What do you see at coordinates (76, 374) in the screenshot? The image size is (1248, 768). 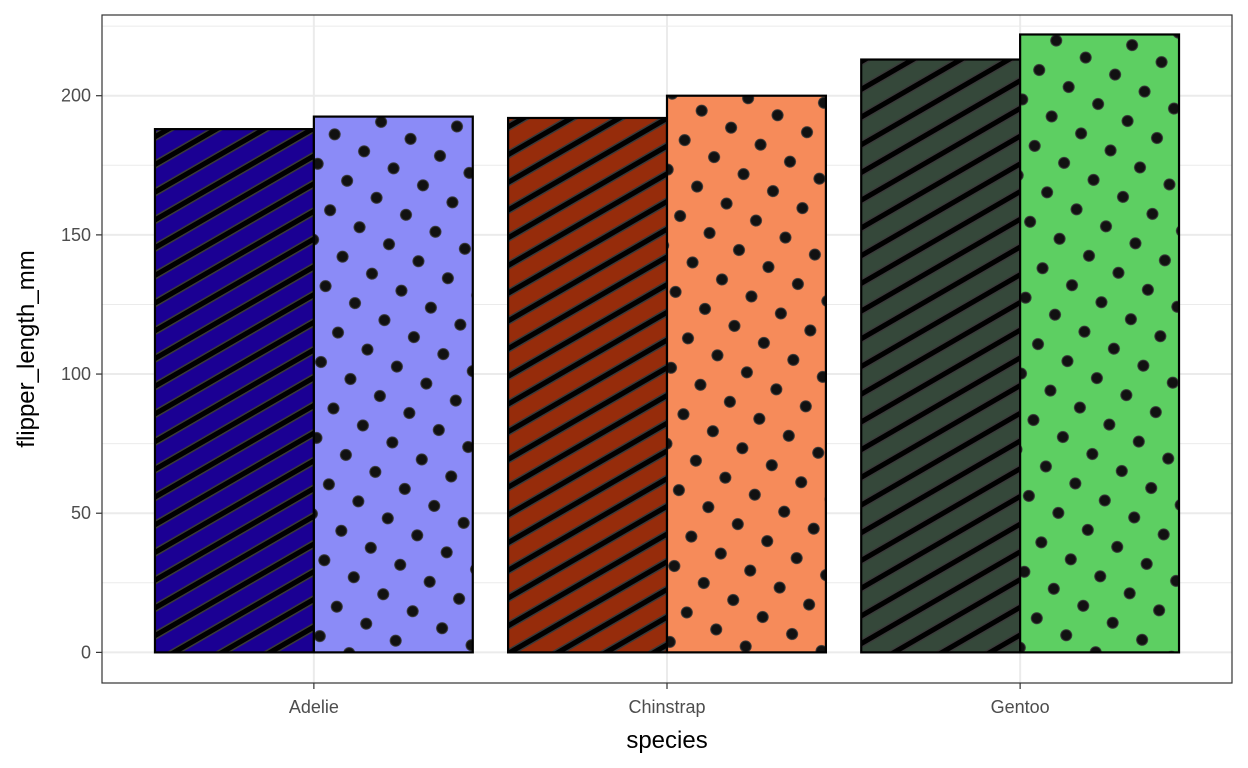 I see `y-tick-label: 100` at bounding box center [76, 374].